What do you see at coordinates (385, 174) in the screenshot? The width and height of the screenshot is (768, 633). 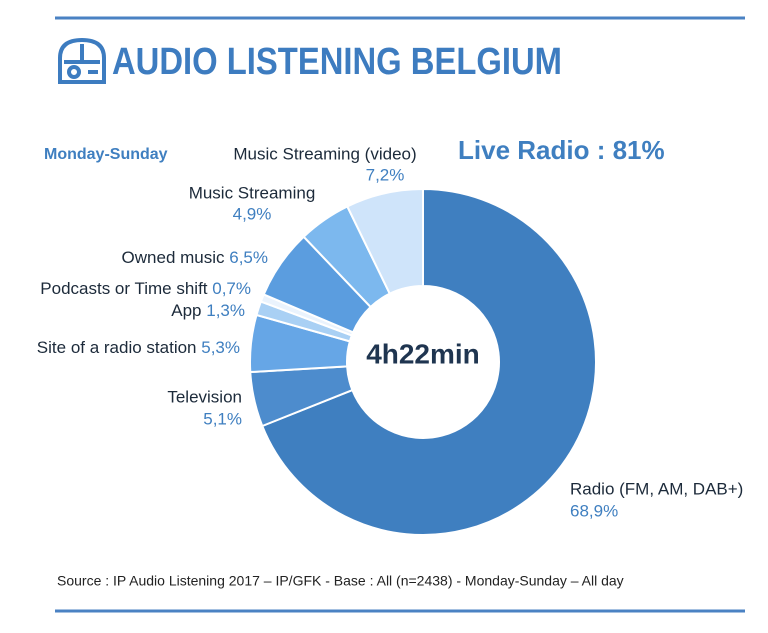 I see `value-label: 7,2%` at bounding box center [385, 174].